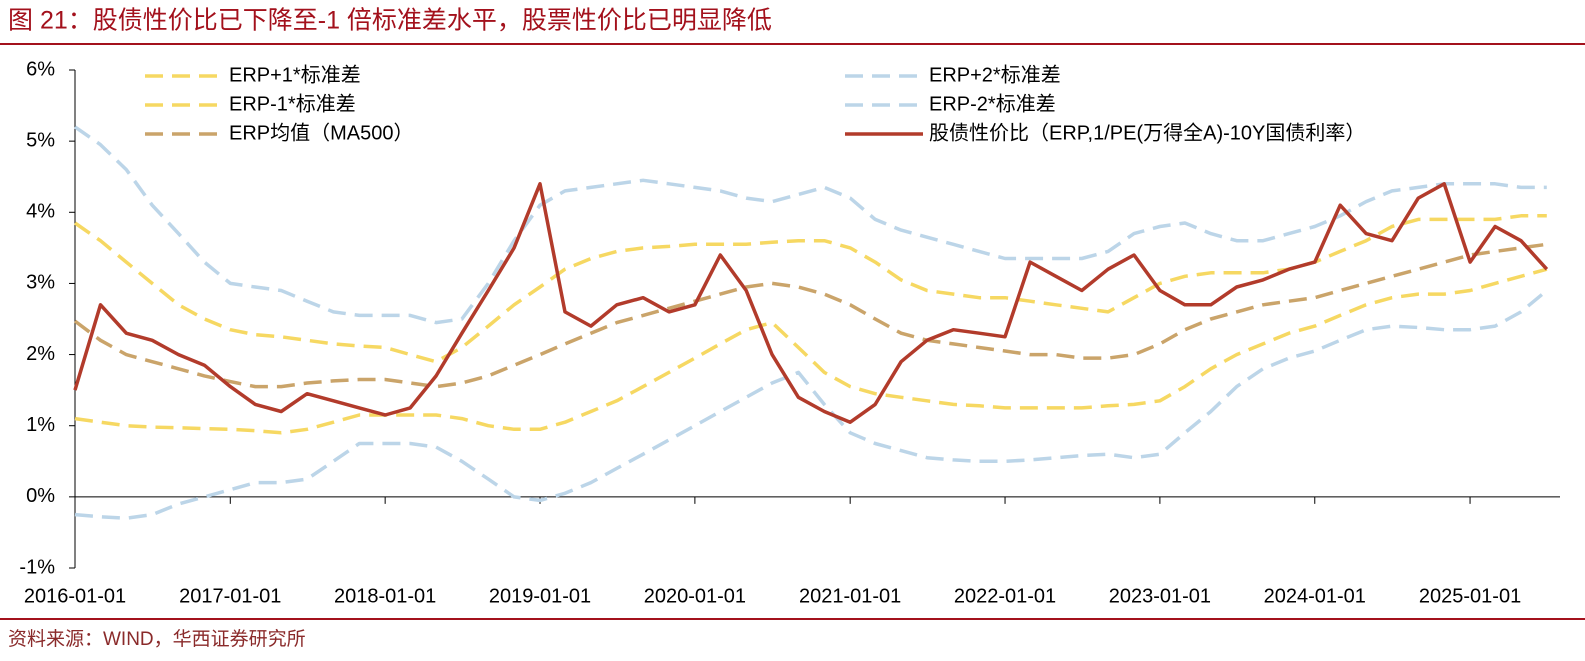 The height and width of the screenshot is (661, 1585). Describe the element at coordinates (295, 74) in the screenshot. I see `legend-label: ERP+1*标准差` at that location.